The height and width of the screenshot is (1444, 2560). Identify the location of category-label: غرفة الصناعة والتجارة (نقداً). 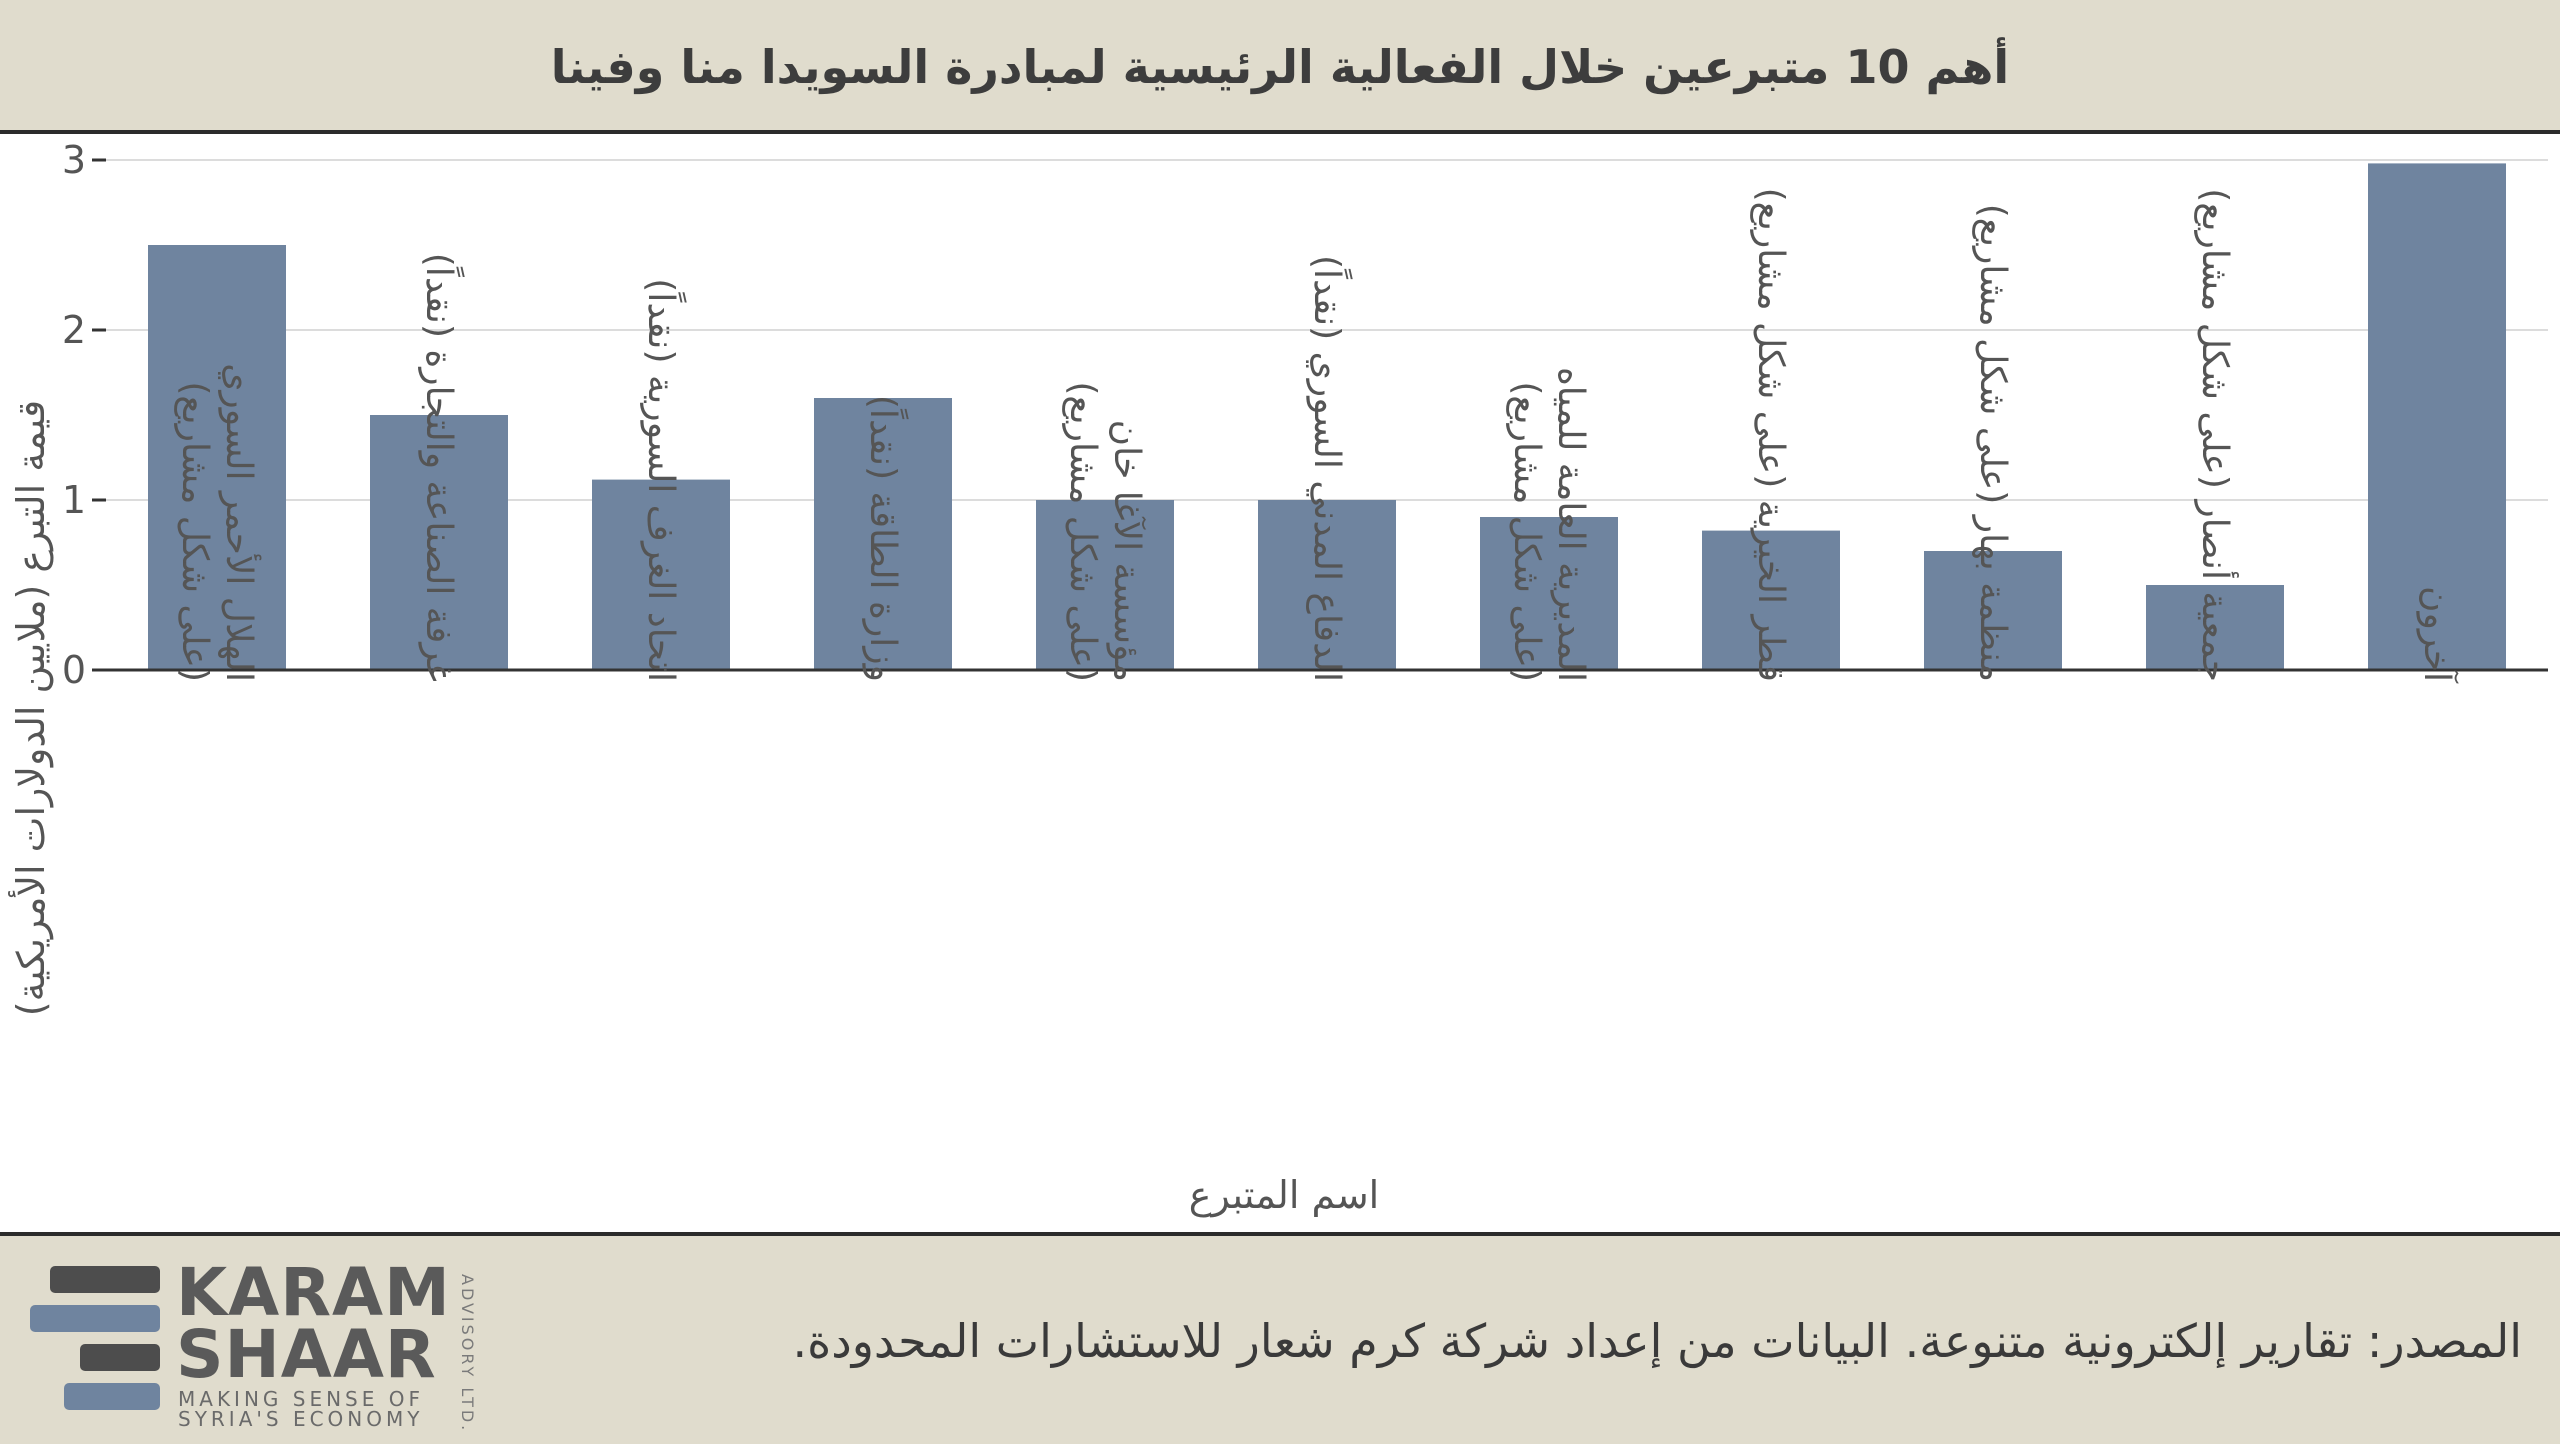
(441, 467).